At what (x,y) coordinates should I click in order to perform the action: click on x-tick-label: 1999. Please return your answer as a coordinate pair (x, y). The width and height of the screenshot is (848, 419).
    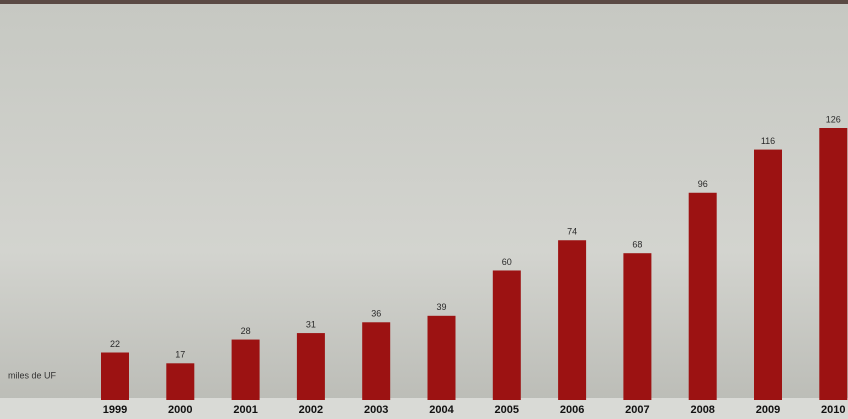
    Looking at the image, I should click on (115, 410).